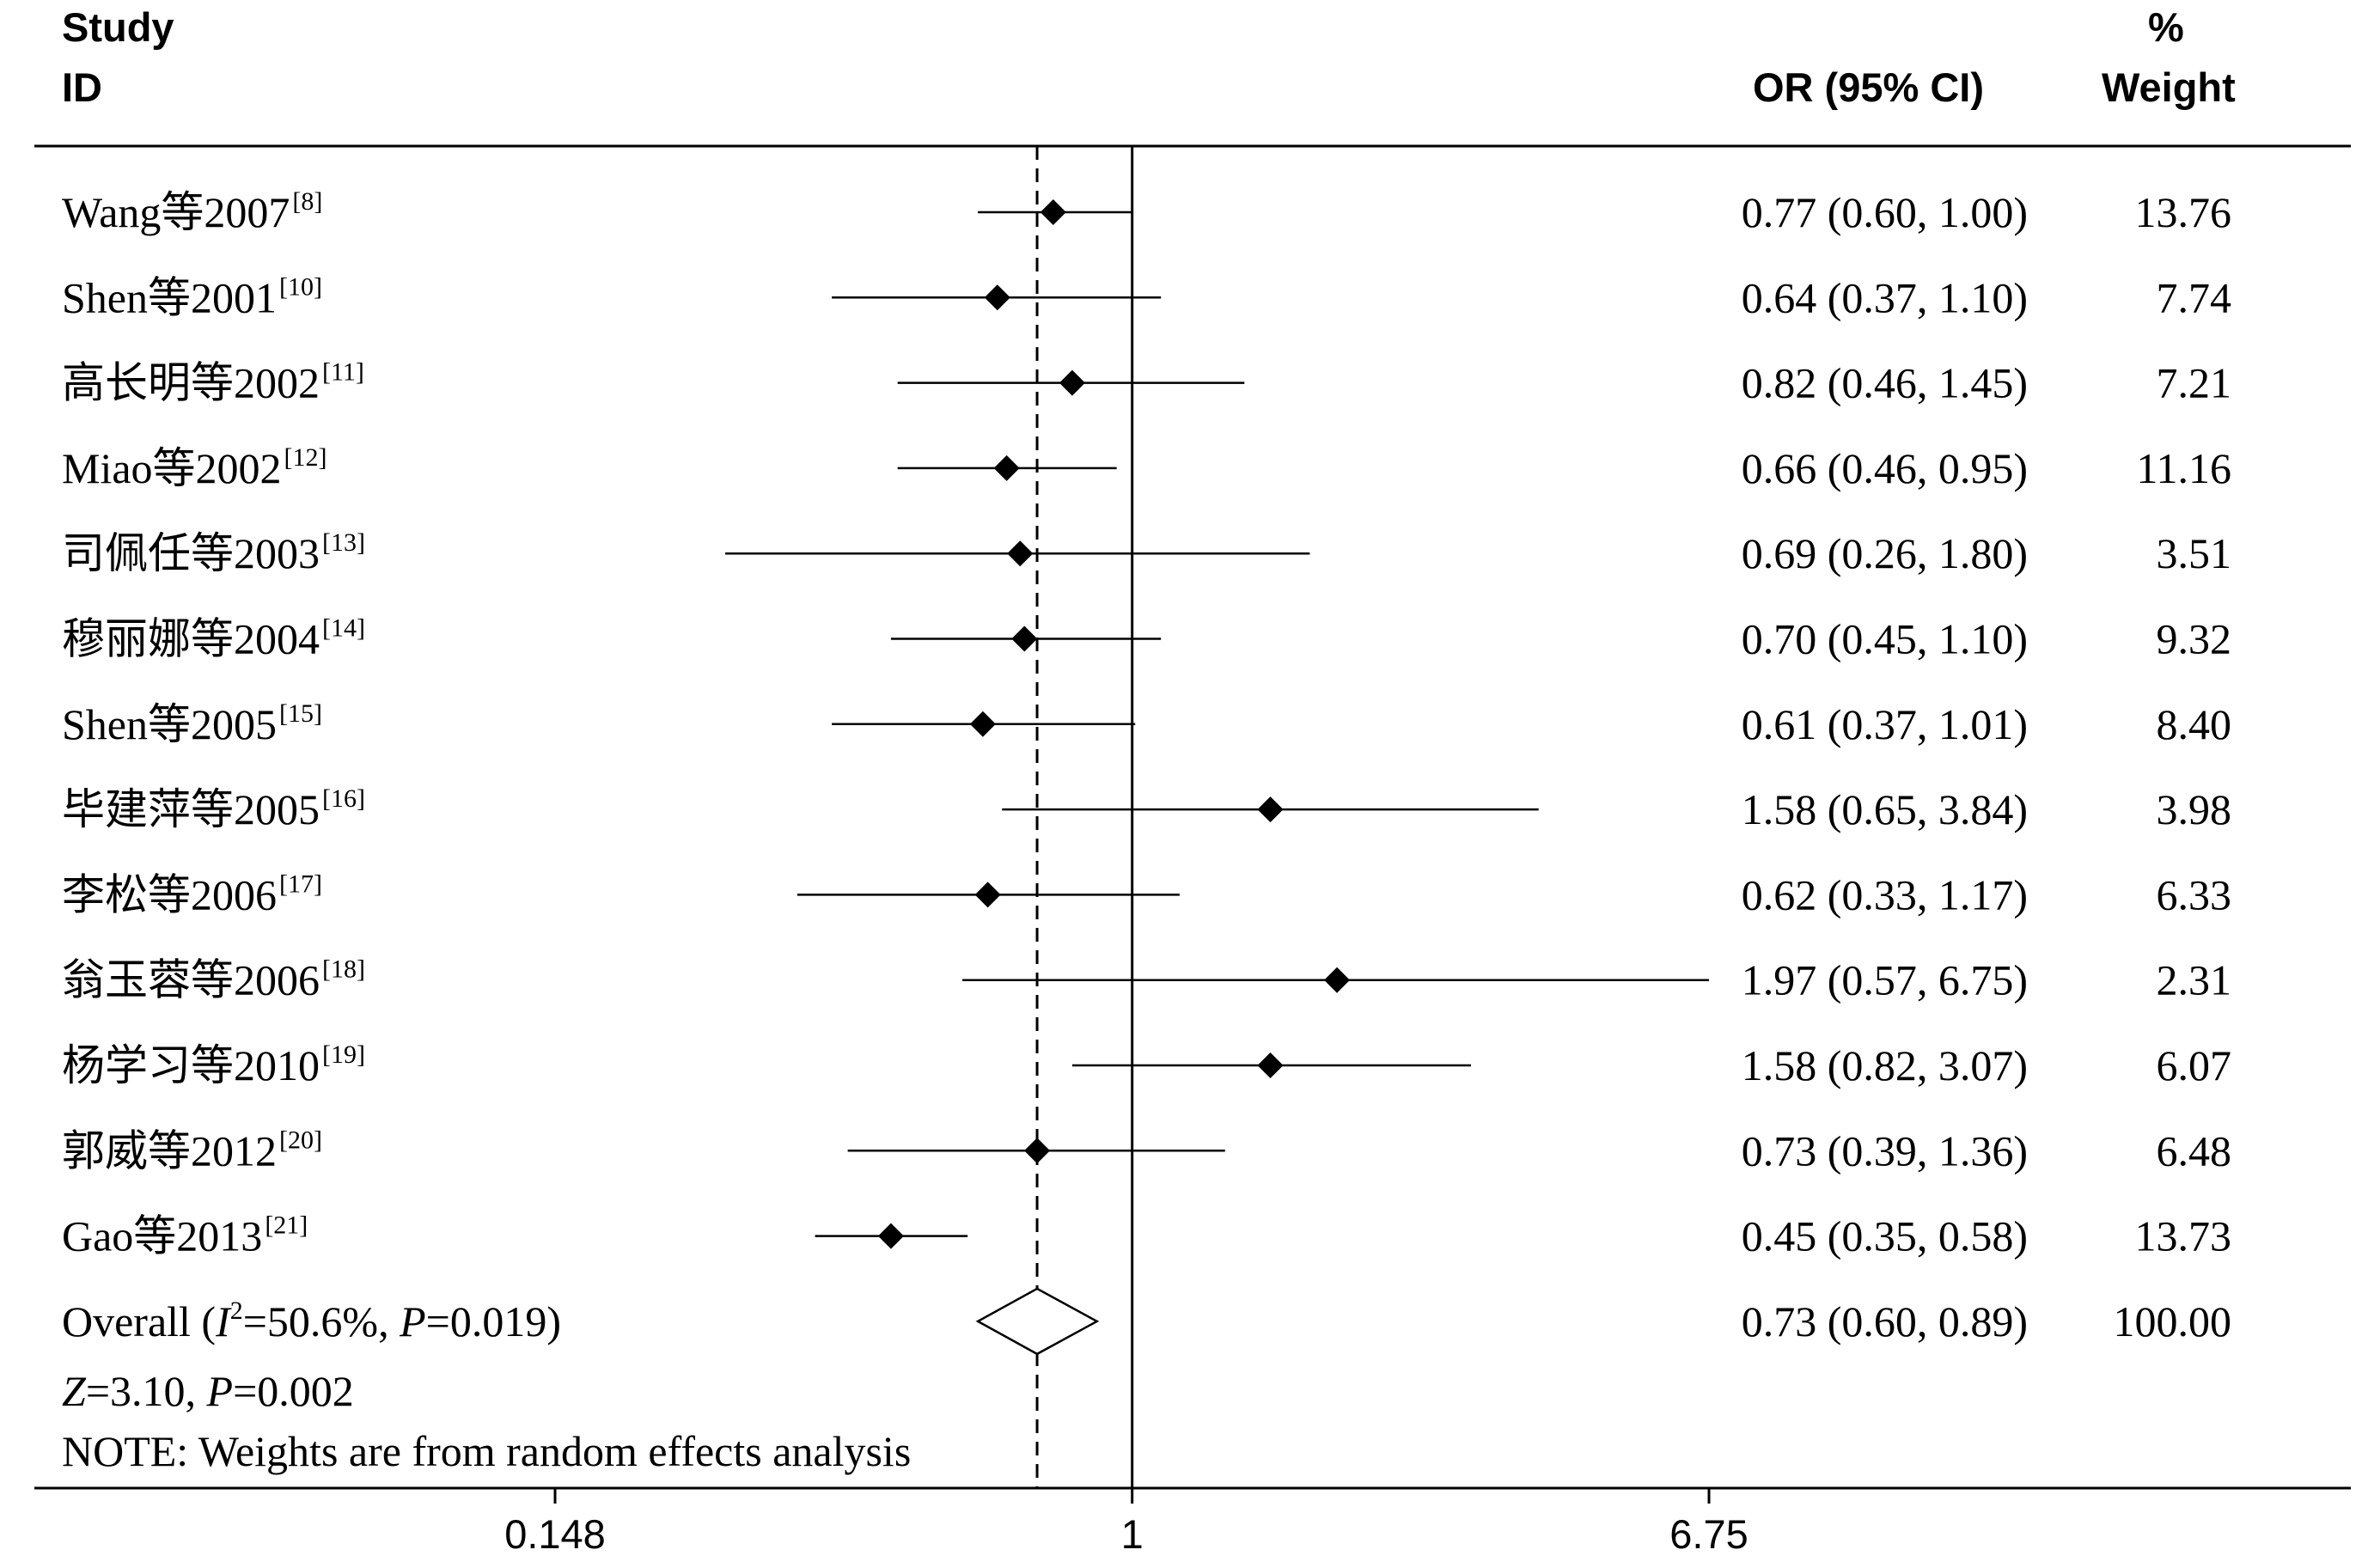  I want to click on study-weight: 13.76, so click(2183, 212).